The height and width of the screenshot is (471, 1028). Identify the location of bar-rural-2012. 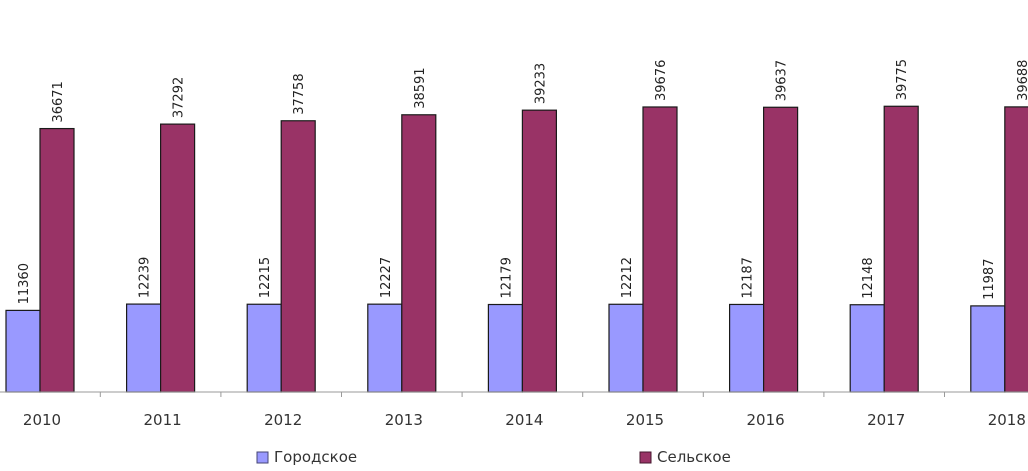
(298, 256).